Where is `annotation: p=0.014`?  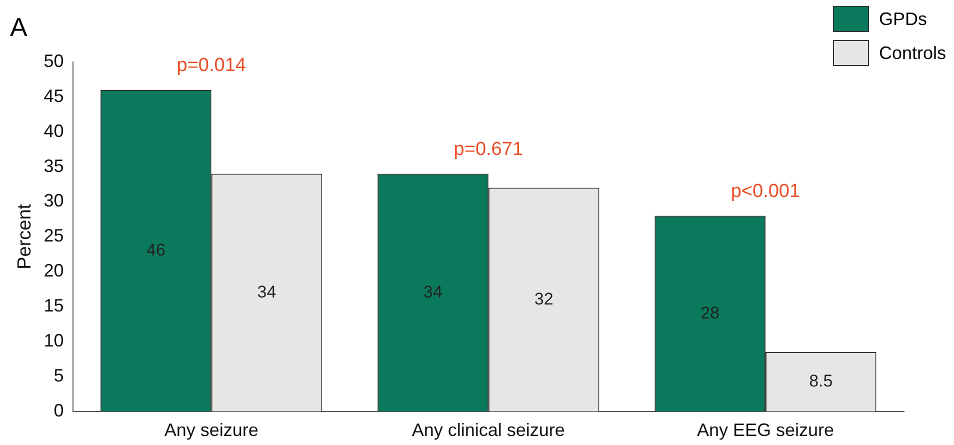
annotation: p=0.014 is located at coordinates (211, 65).